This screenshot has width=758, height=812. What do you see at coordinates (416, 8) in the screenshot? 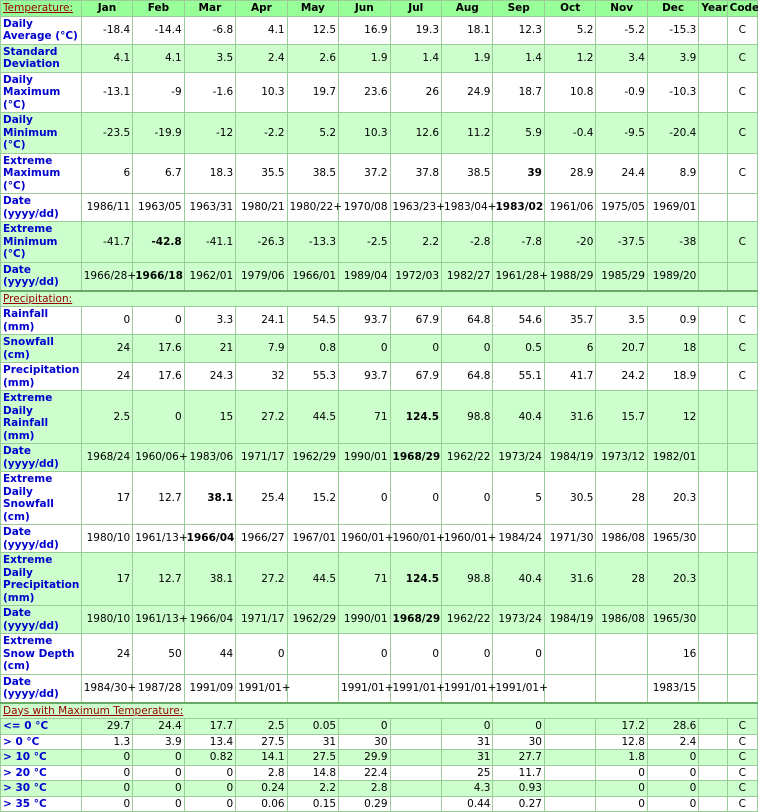
I see `column-header: Jul` at bounding box center [416, 8].